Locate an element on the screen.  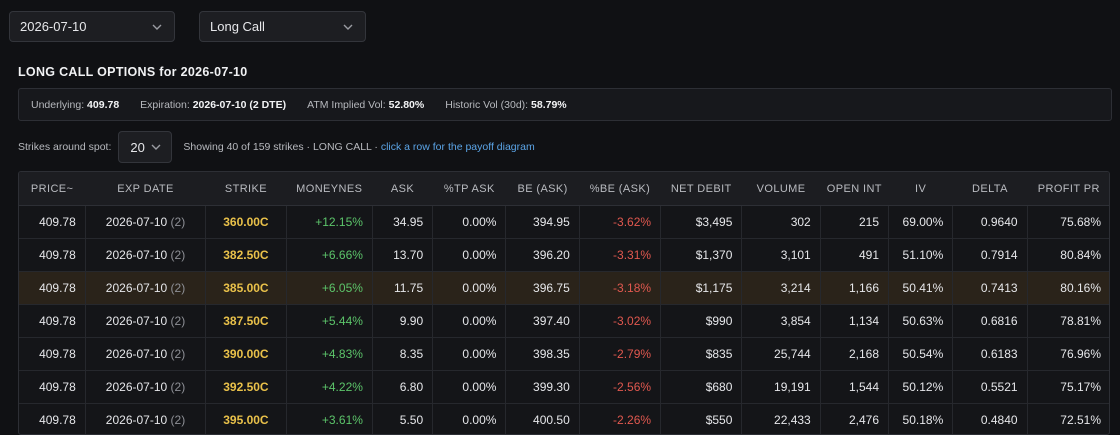
expiration-value: 2026-07-10 (2 DTE) is located at coordinates (239, 104).